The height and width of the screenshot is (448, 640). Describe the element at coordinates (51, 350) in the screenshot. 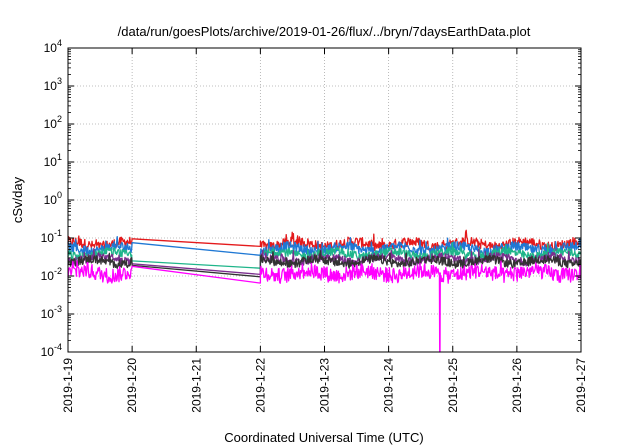

I see `y-tick-label: 10⁻⁴` at that location.